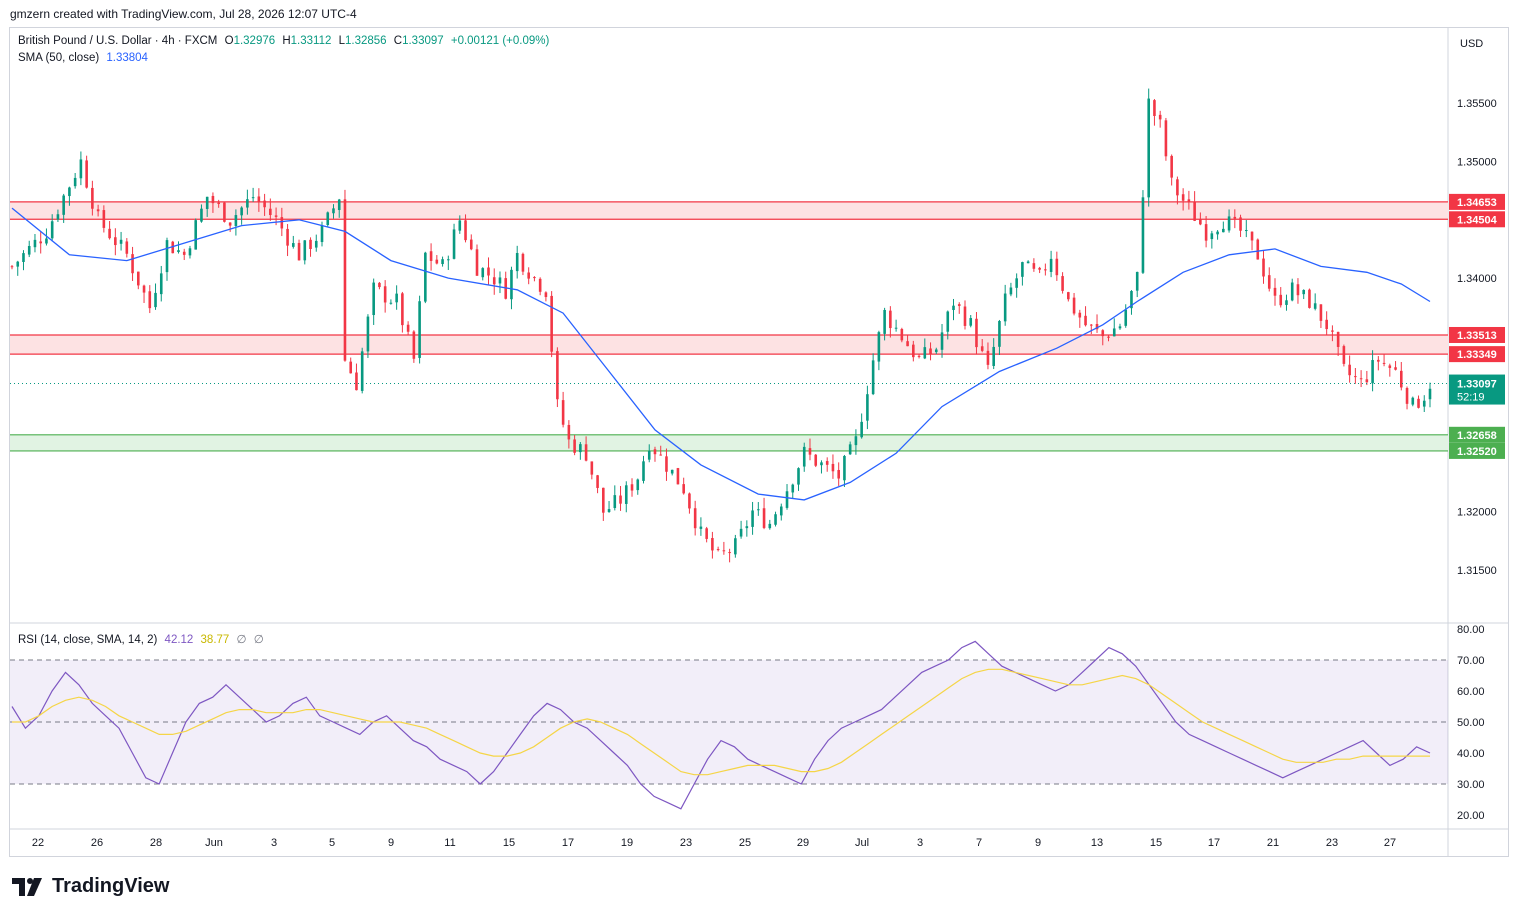 This screenshot has width=1519, height=917. I want to click on tradingview-logo: TradingView, so click(90, 886).